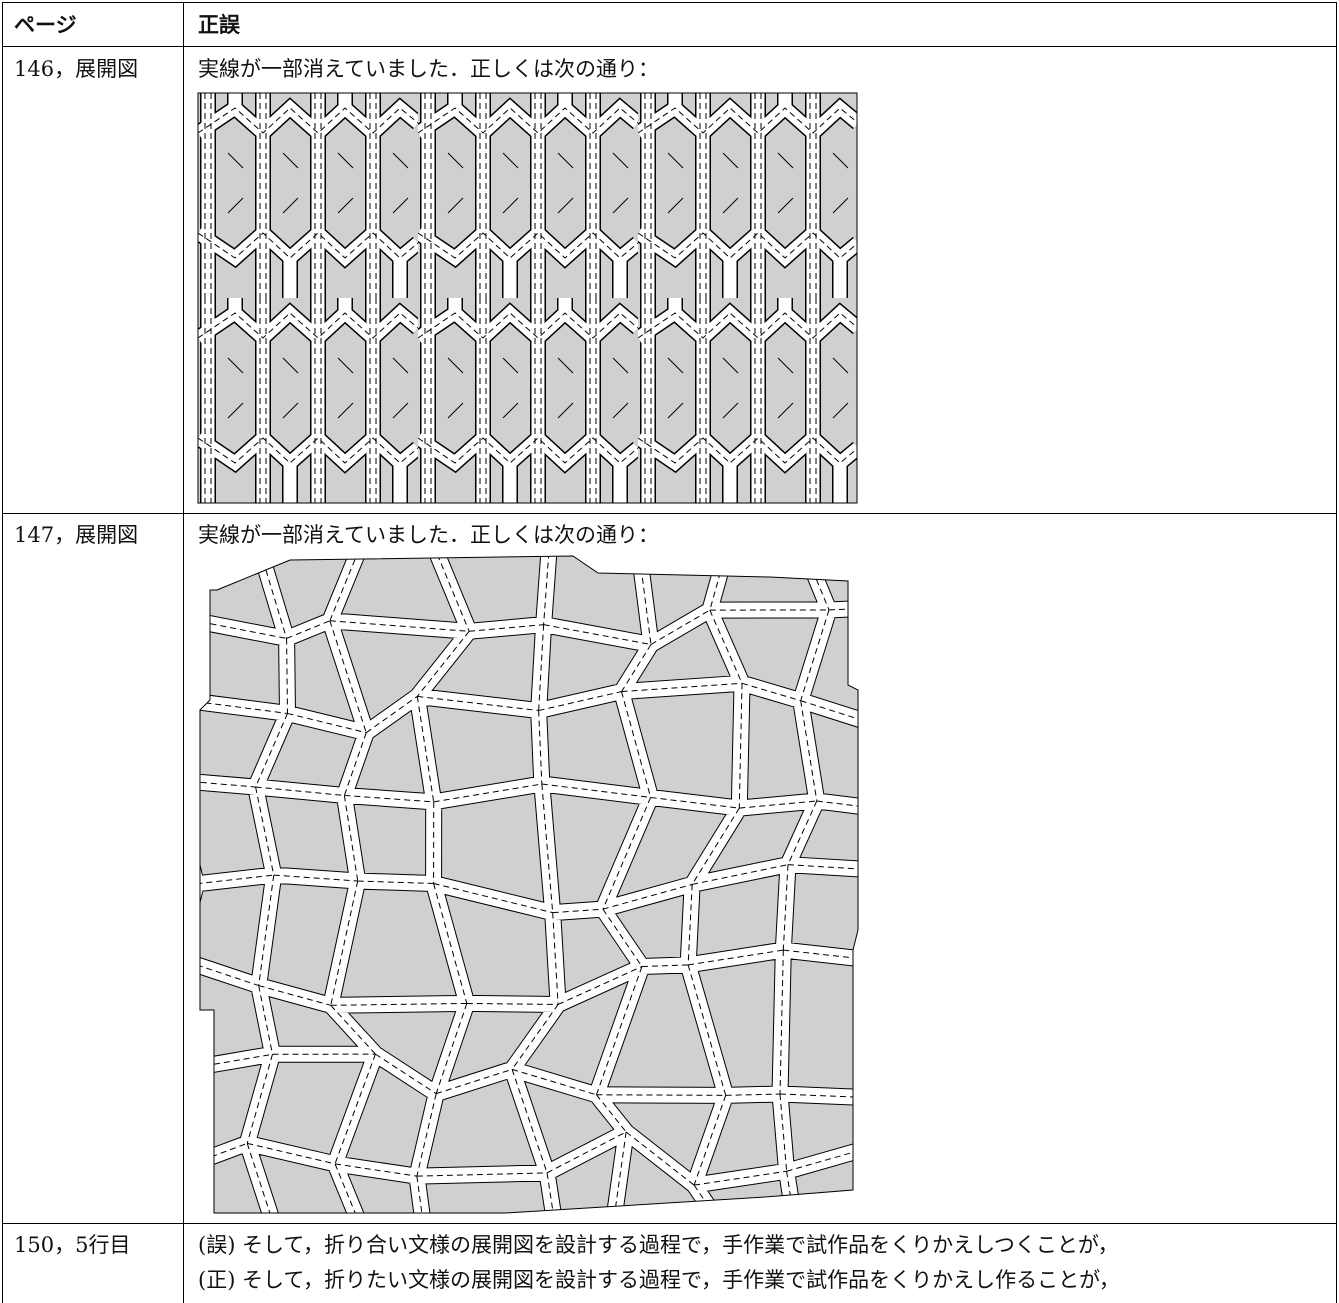 The image size is (1339, 1303). I want to click on page-cell: 147，展開図, so click(76, 535).